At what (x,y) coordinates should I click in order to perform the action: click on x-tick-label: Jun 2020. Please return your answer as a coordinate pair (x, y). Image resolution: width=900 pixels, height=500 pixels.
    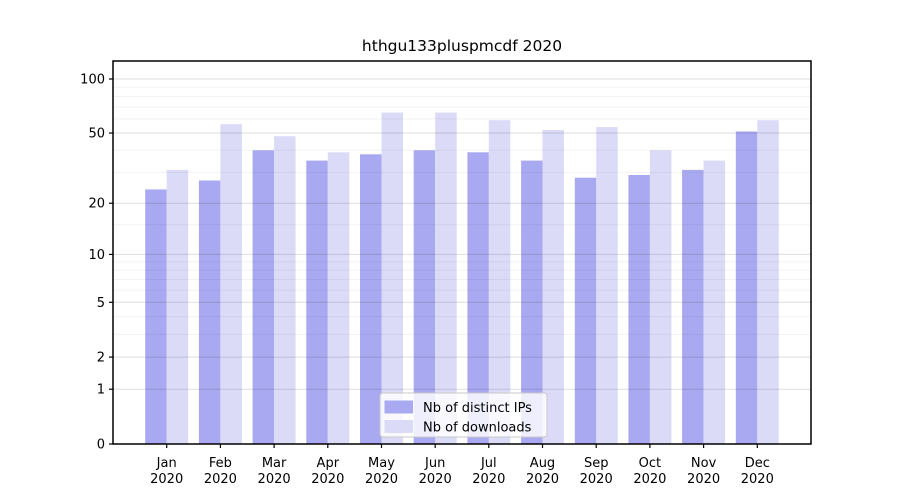
    Looking at the image, I should click on (435, 471).